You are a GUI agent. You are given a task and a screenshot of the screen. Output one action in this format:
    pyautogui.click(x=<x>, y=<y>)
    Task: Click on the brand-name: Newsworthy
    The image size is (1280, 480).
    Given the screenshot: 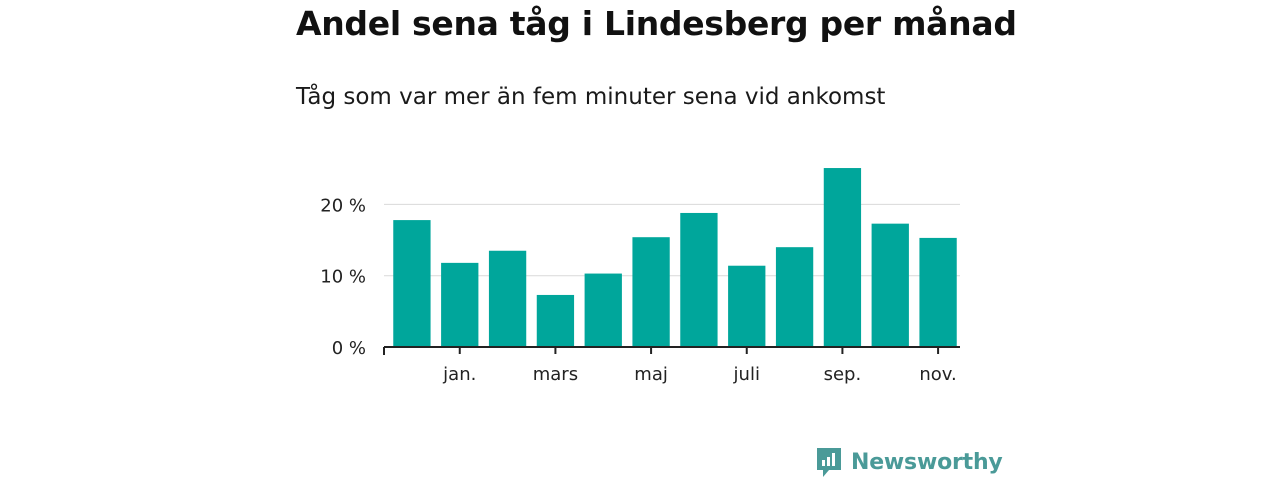 What is the action you would take?
    pyautogui.click(x=927, y=462)
    